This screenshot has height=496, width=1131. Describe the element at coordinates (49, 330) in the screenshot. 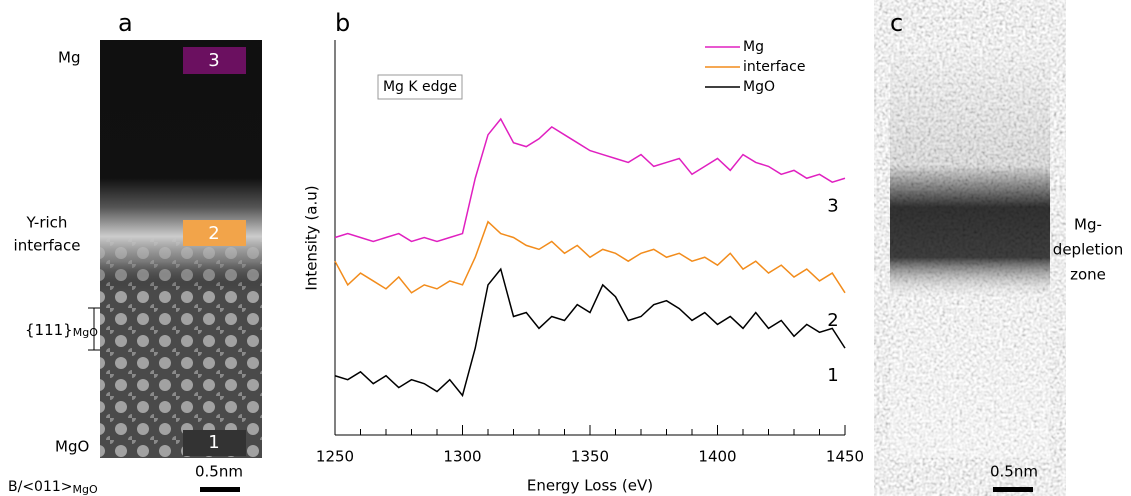

I see `label-main: {111}` at that location.